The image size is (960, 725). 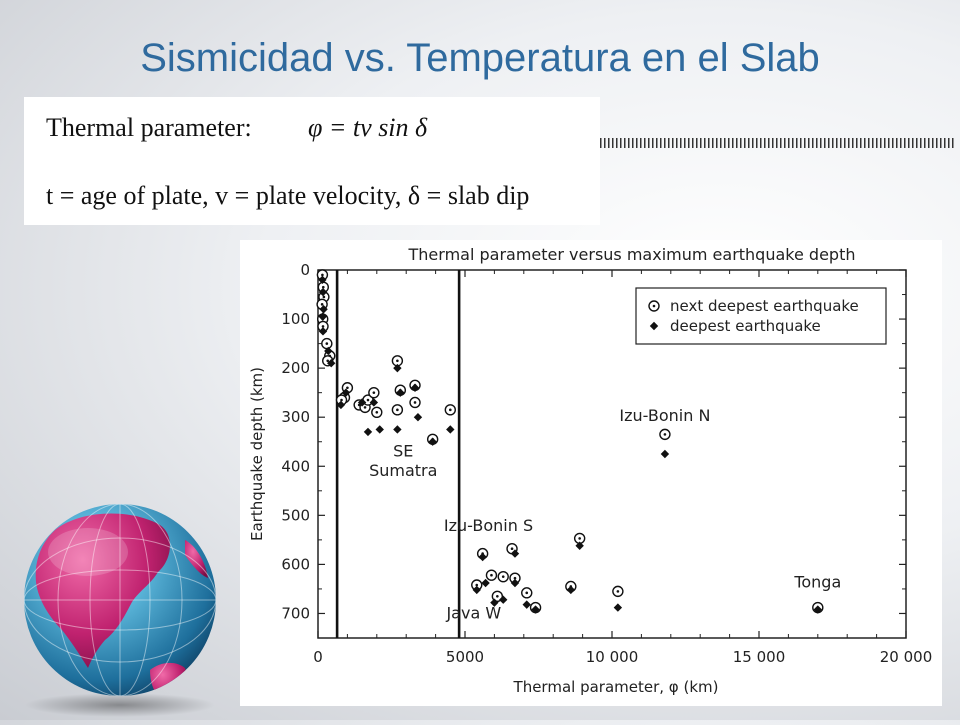 I want to click on y-axis-label: Earthquake depth (km), so click(x=257, y=454).